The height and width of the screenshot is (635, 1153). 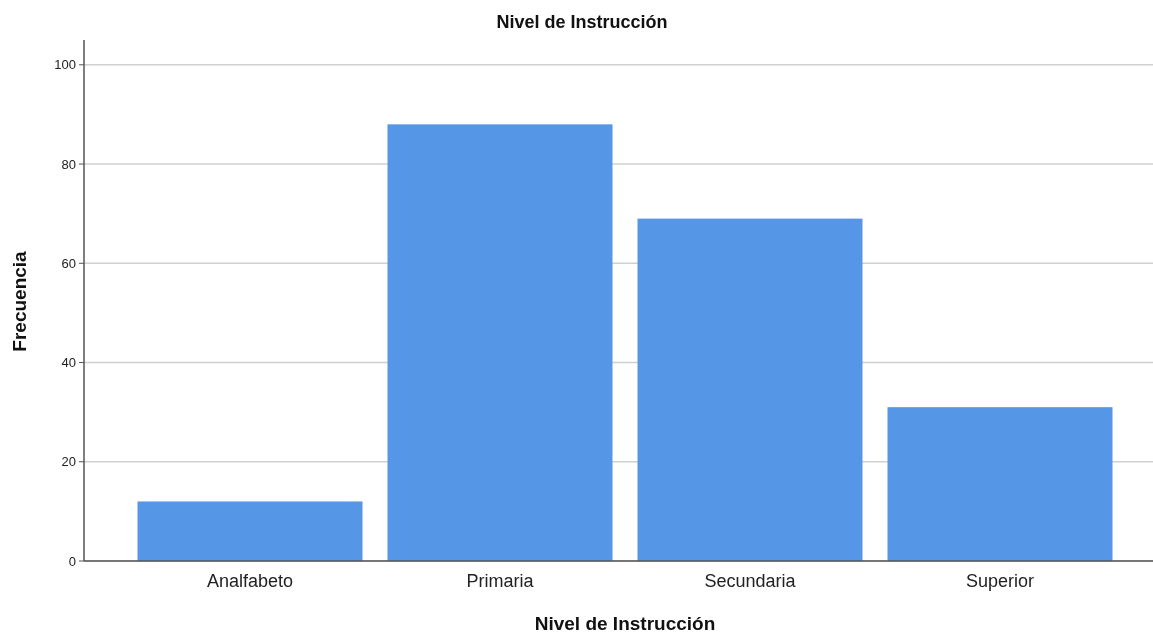 I want to click on y-tick-label: 40, so click(x=68, y=363).